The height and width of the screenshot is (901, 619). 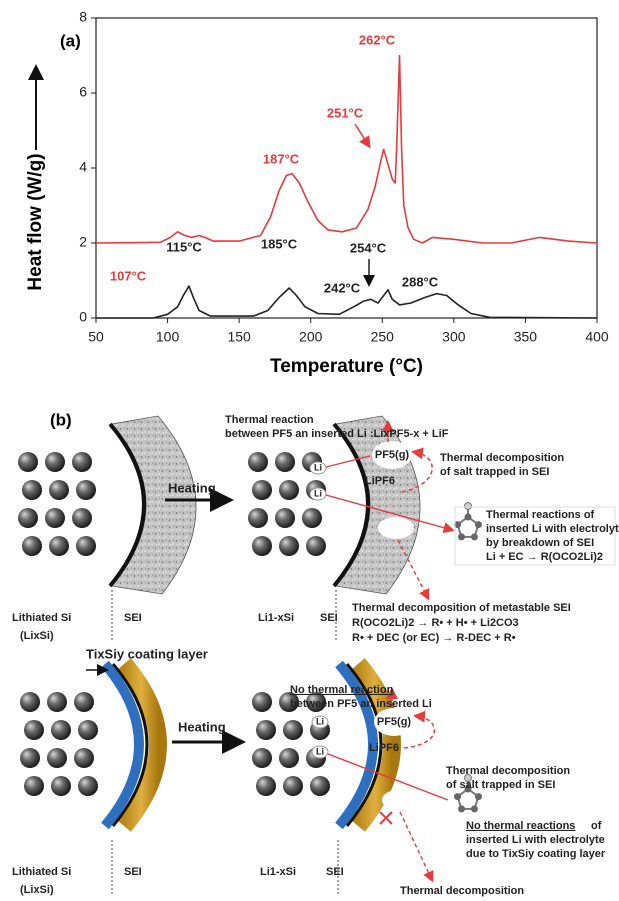 I want to click on y-tick-label: 8, so click(x=83, y=17).